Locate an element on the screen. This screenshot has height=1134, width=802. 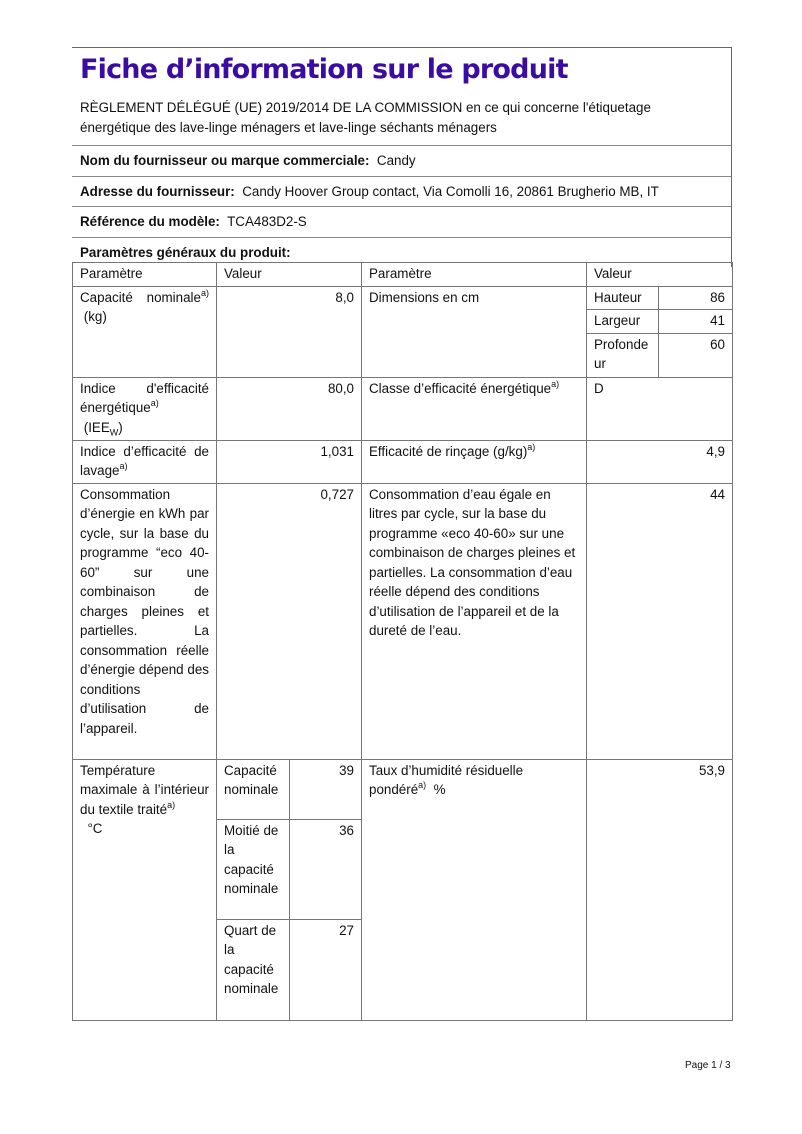
address-label: Adresse du fournisseur: is located at coordinates (157, 191).